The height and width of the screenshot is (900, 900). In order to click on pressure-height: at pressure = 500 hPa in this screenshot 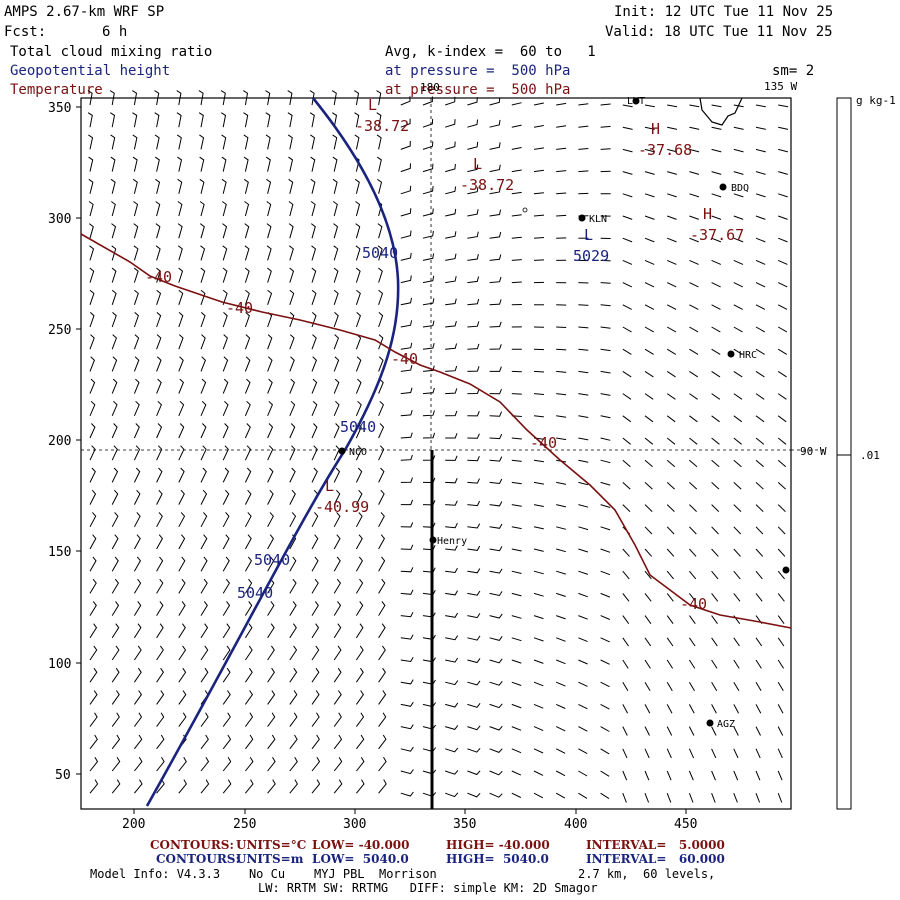, I will do `click(478, 71)`.